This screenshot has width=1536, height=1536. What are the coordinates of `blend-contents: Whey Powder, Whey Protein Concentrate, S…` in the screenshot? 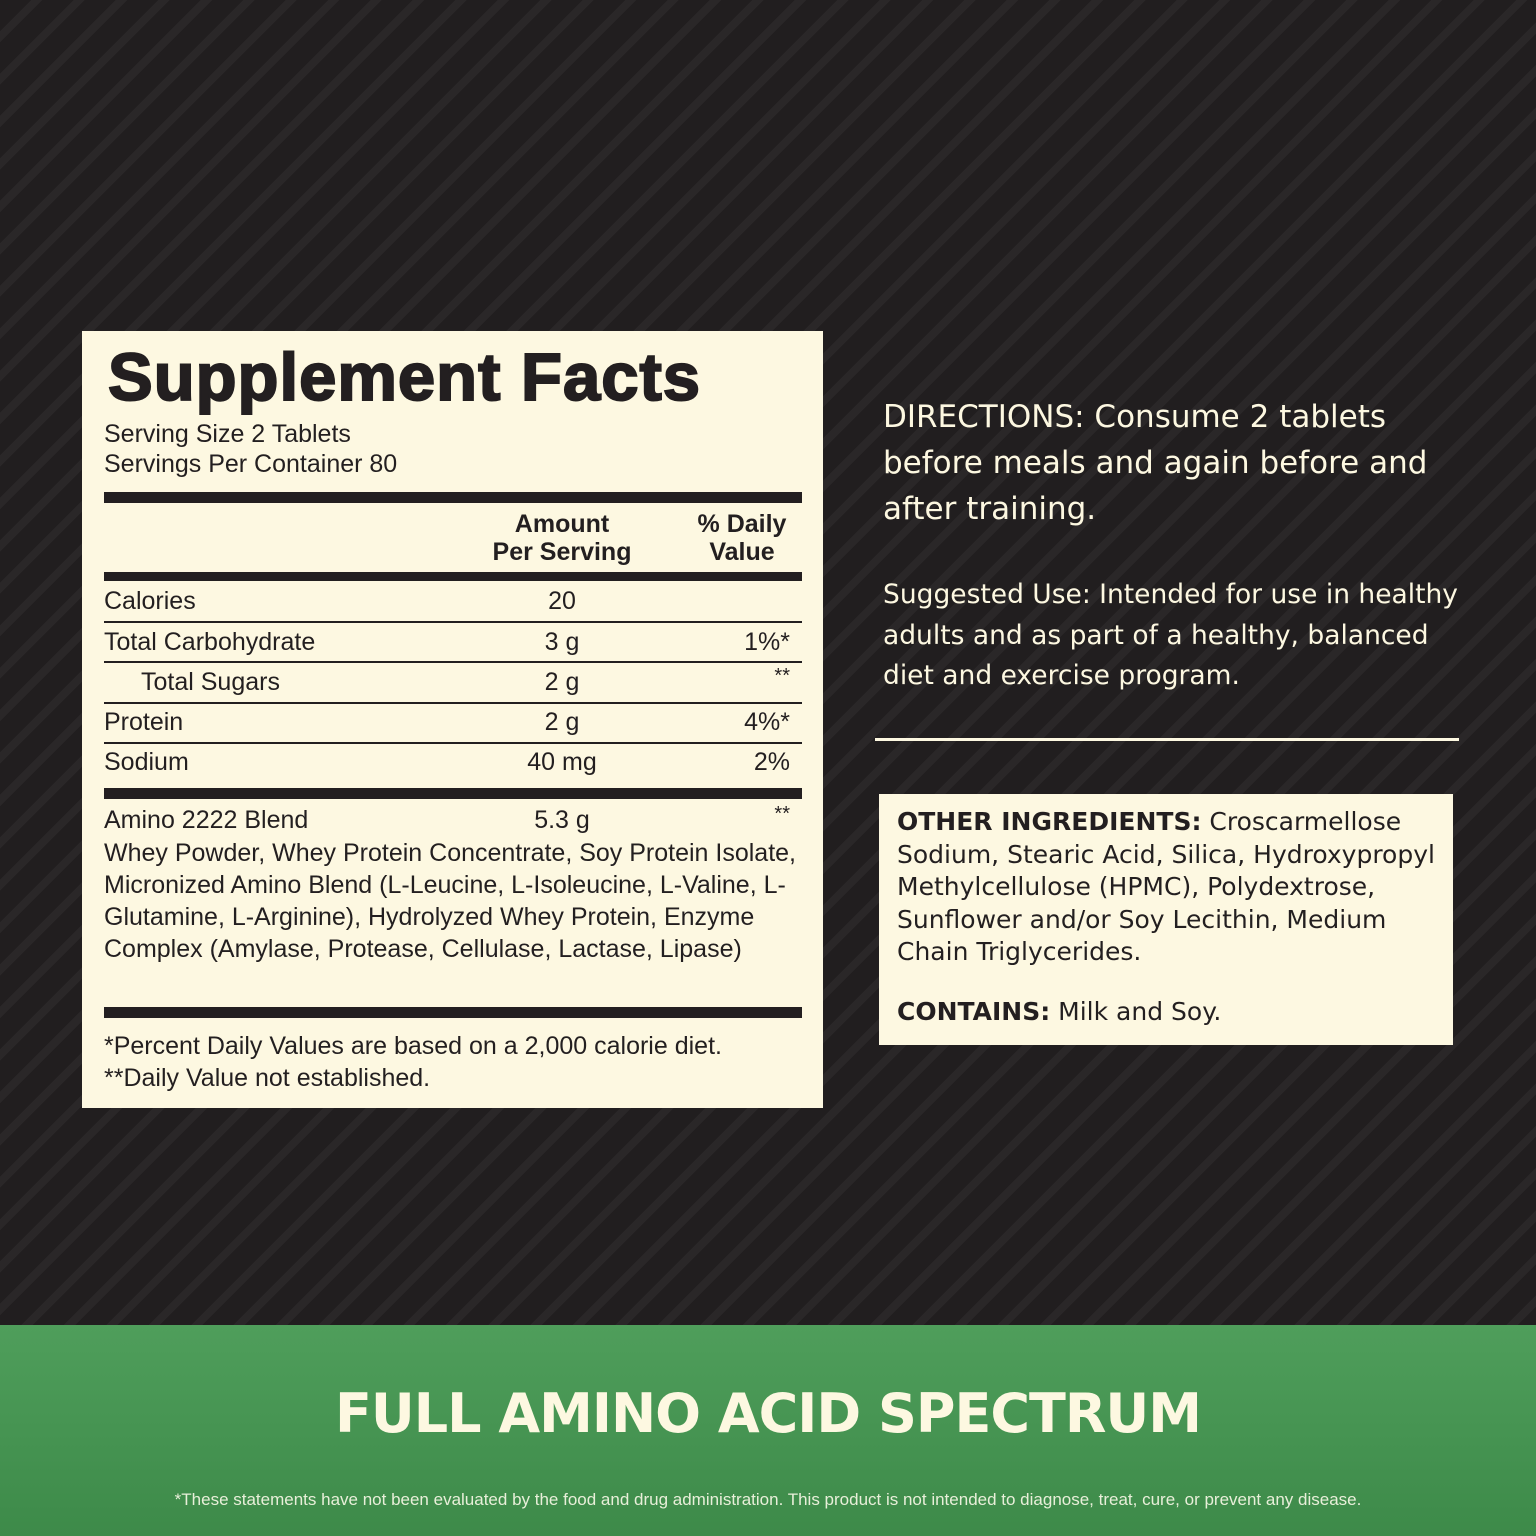 It's located at (450, 901).